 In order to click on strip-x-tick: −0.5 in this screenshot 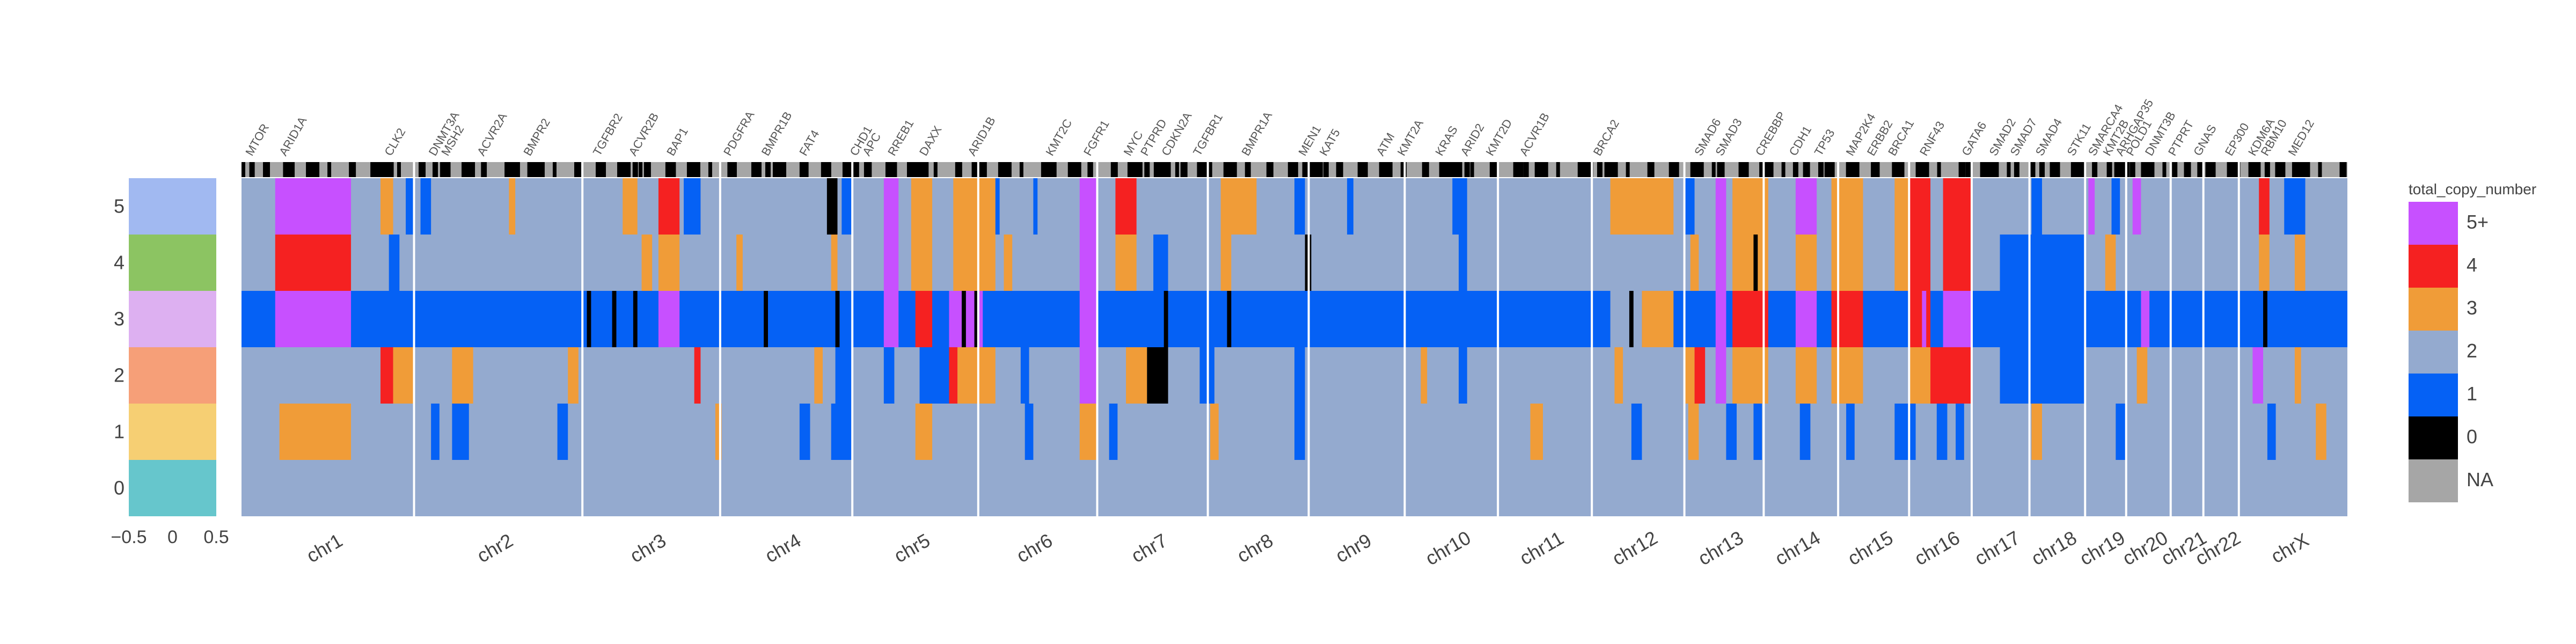, I will do `click(129, 537)`.